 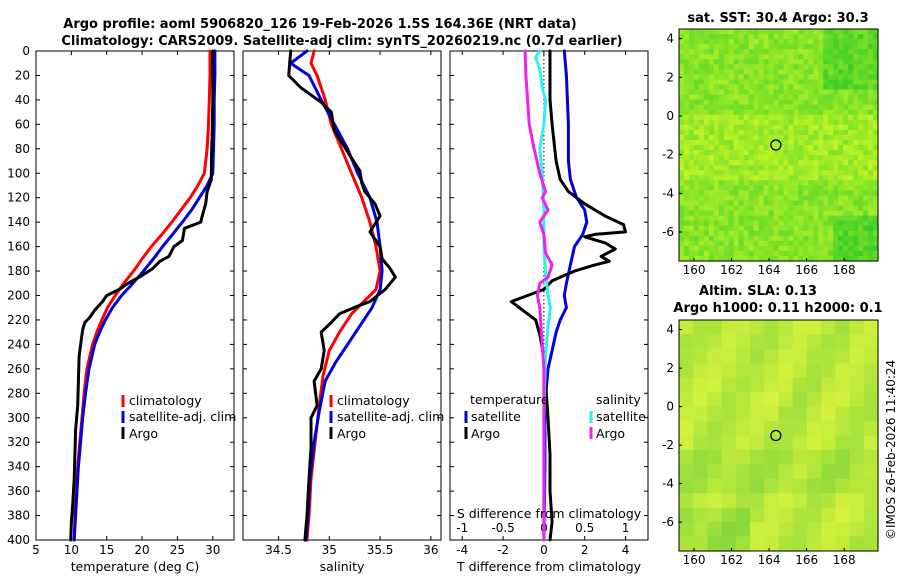 What do you see at coordinates (844, 270) in the screenshot?
I see `map-x-tick-label: 168` at bounding box center [844, 270].